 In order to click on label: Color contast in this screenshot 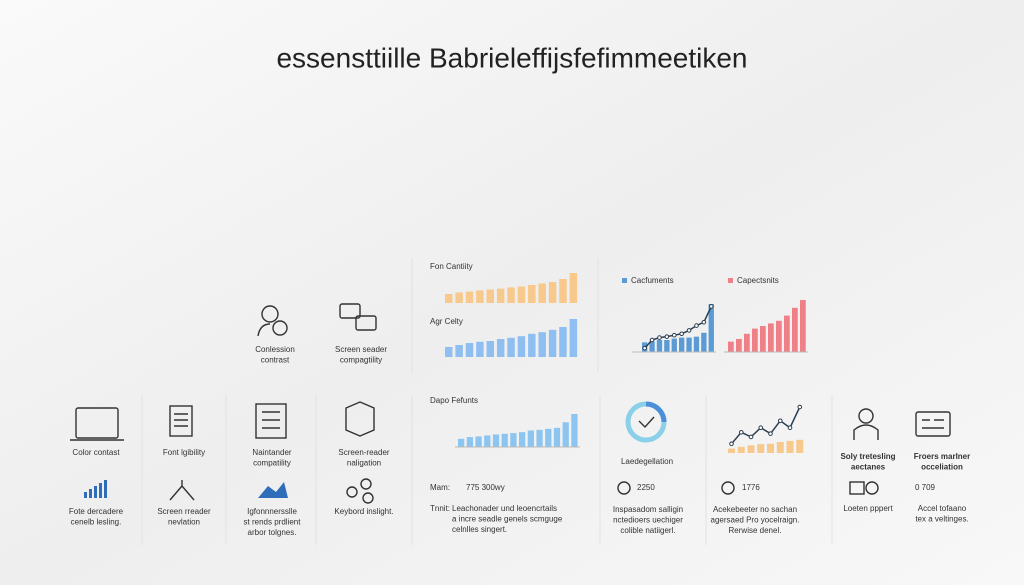, I will do `click(96, 452)`.